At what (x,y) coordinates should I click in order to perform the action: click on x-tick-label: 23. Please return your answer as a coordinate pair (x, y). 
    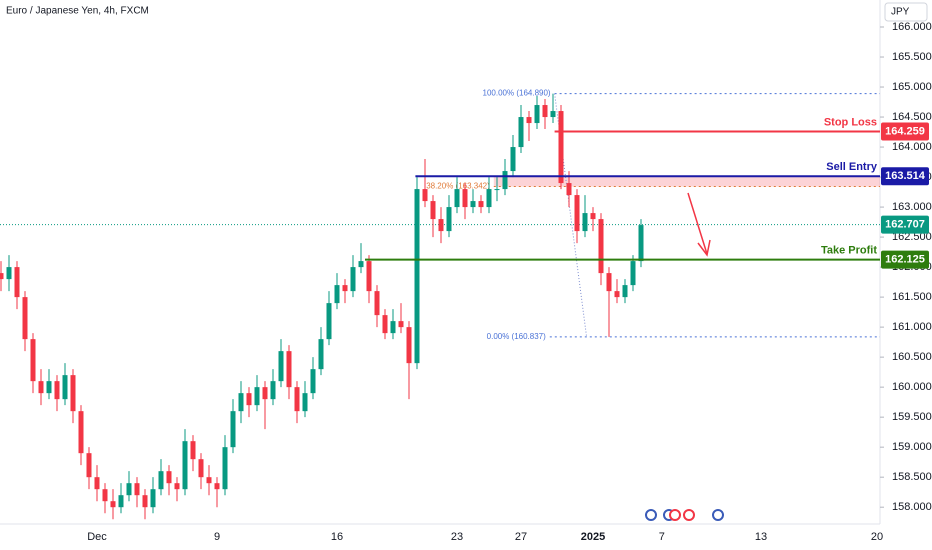
    Looking at the image, I should click on (457, 537).